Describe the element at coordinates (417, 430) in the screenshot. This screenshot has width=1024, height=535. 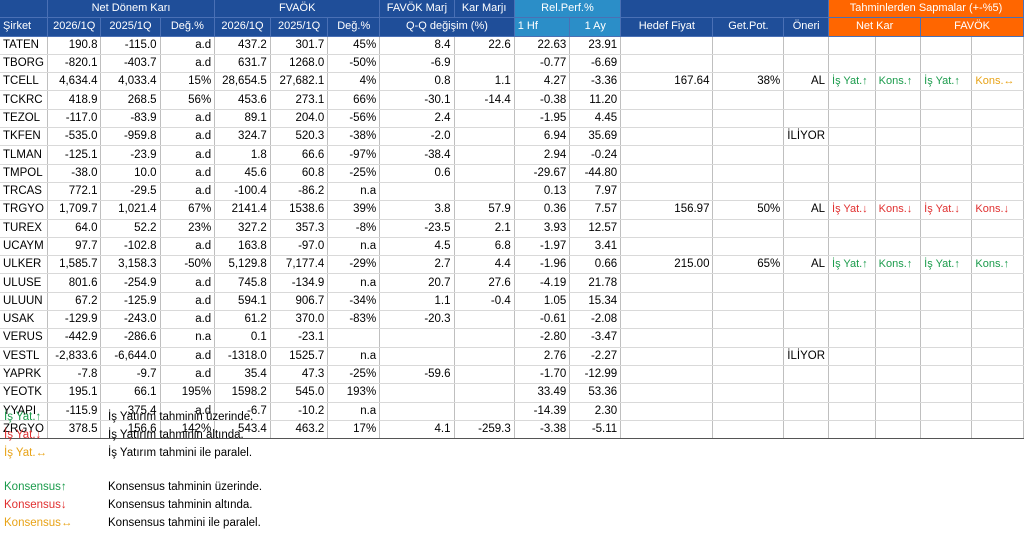
I see `cell-favok-marj: 4.1` at that location.